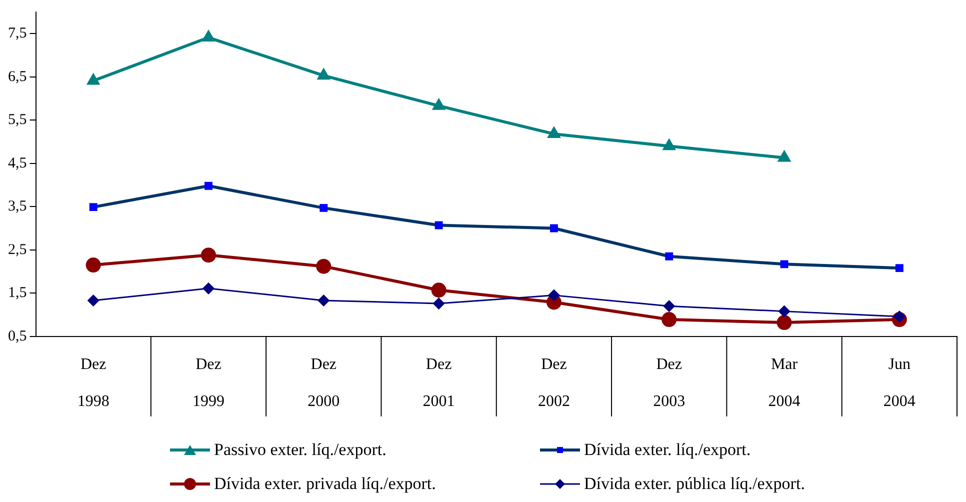 The height and width of the screenshot is (502, 966). Describe the element at coordinates (17, 336) in the screenshot. I see `y-tick-label: 0,5` at that location.